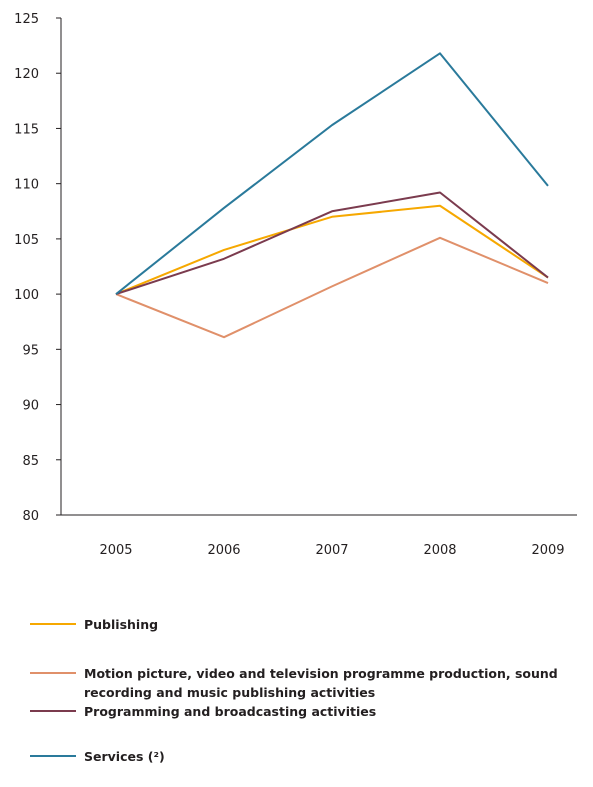  What do you see at coordinates (30, 516) in the screenshot?
I see `y-tick-label: 80` at bounding box center [30, 516].